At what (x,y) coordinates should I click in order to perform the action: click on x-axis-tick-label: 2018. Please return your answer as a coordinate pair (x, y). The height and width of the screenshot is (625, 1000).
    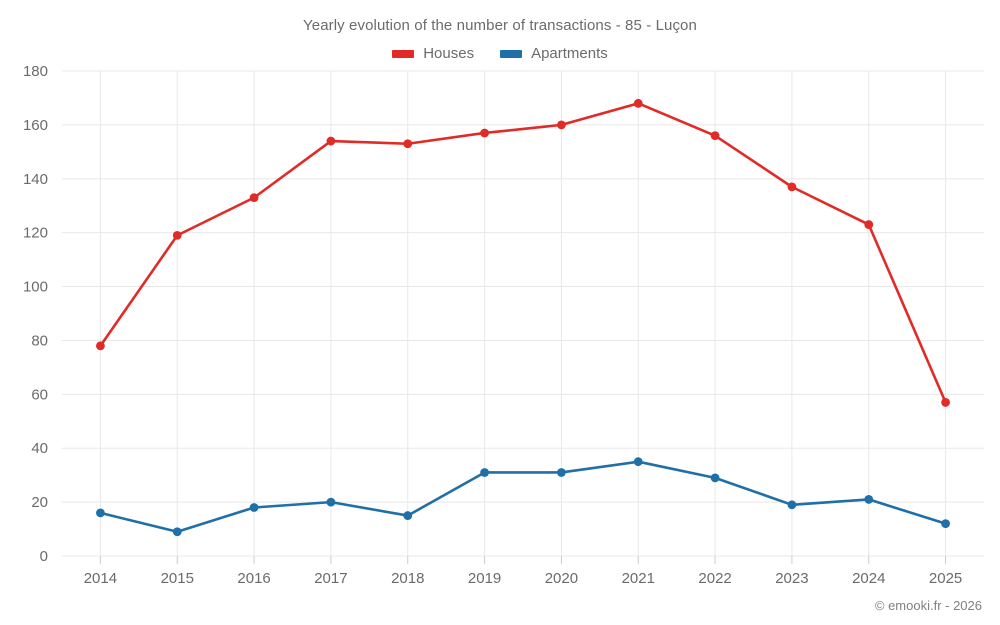
    Looking at the image, I should click on (407, 578).